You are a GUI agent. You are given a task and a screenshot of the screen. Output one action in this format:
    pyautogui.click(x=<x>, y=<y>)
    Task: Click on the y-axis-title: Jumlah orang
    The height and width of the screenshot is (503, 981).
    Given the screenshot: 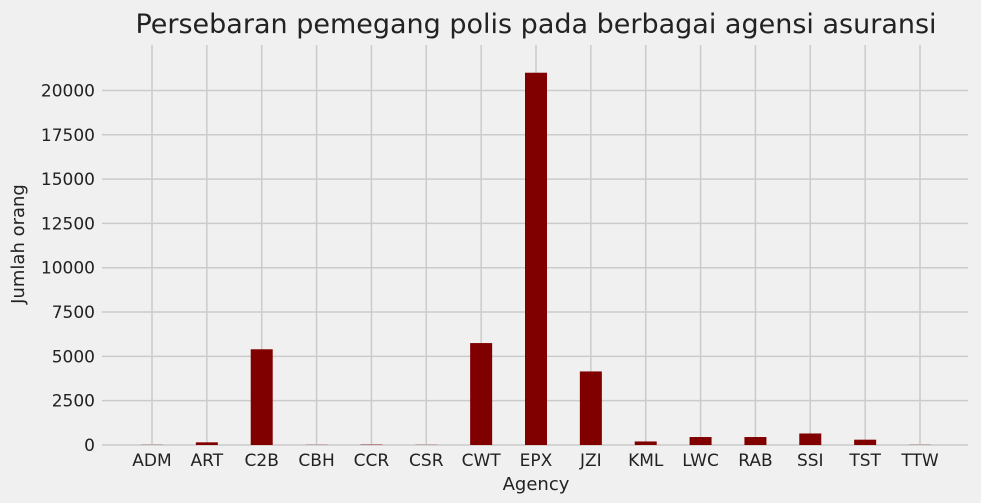 What is the action you would take?
    pyautogui.click(x=18, y=244)
    